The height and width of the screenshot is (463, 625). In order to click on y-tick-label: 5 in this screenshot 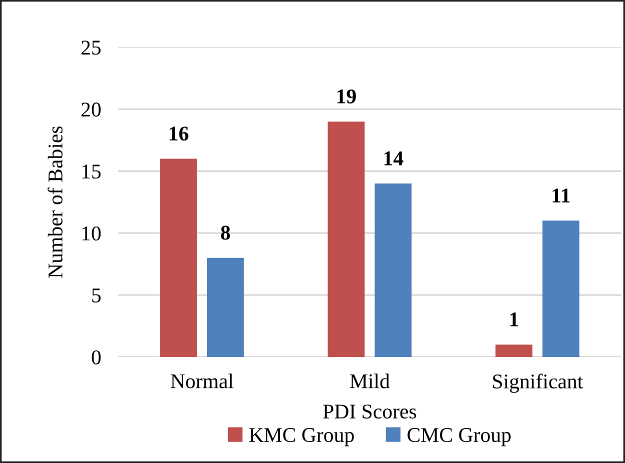, I will do `click(96, 295)`.